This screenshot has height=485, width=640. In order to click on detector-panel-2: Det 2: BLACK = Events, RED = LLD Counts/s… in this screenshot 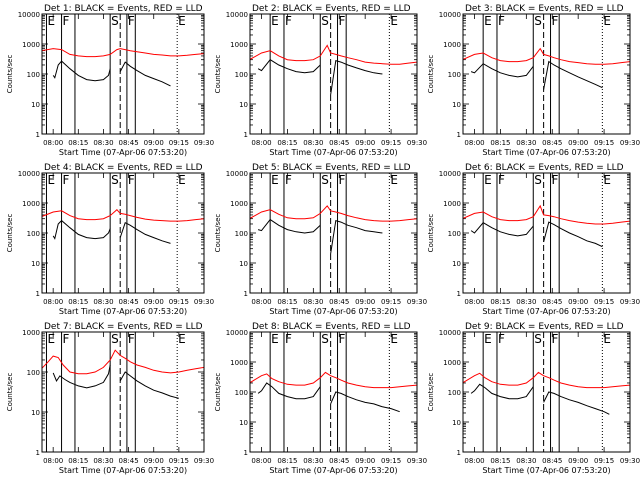, I will do `click(320, 80)`.